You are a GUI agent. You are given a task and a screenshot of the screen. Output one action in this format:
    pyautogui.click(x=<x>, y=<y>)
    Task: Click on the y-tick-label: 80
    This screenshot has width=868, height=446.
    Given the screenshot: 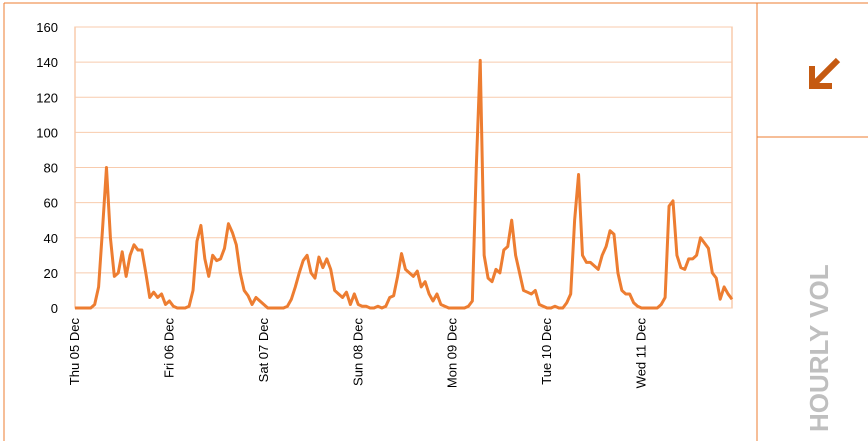 What is the action you would take?
    pyautogui.click(x=51, y=168)
    